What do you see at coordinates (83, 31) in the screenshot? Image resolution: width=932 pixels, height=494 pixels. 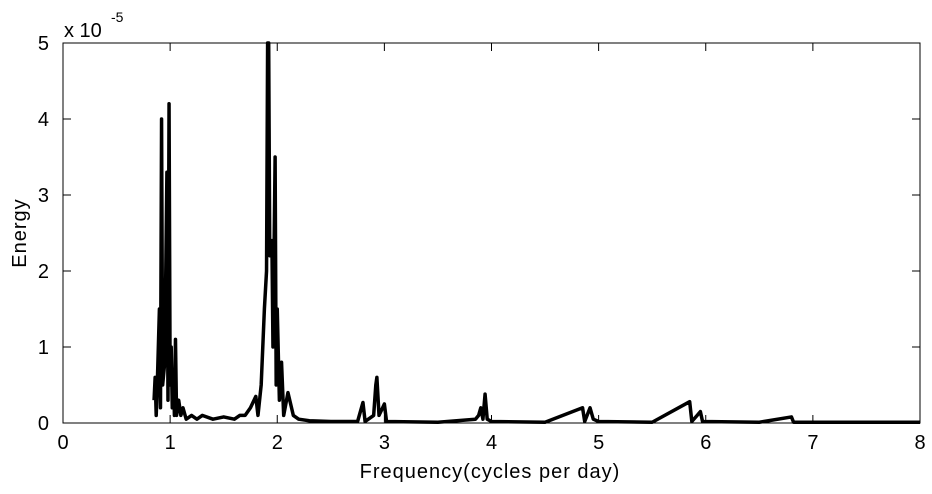 I see `y-offset-base: x 10` at bounding box center [83, 31].